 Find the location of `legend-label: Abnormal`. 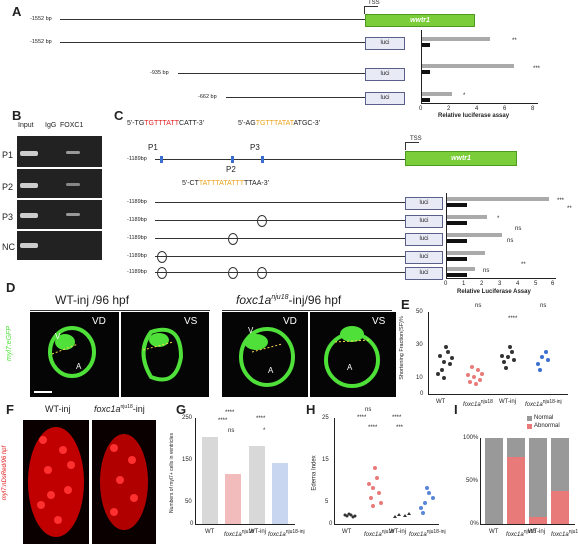

legend-label: Abnormal is located at coordinates (547, 426).